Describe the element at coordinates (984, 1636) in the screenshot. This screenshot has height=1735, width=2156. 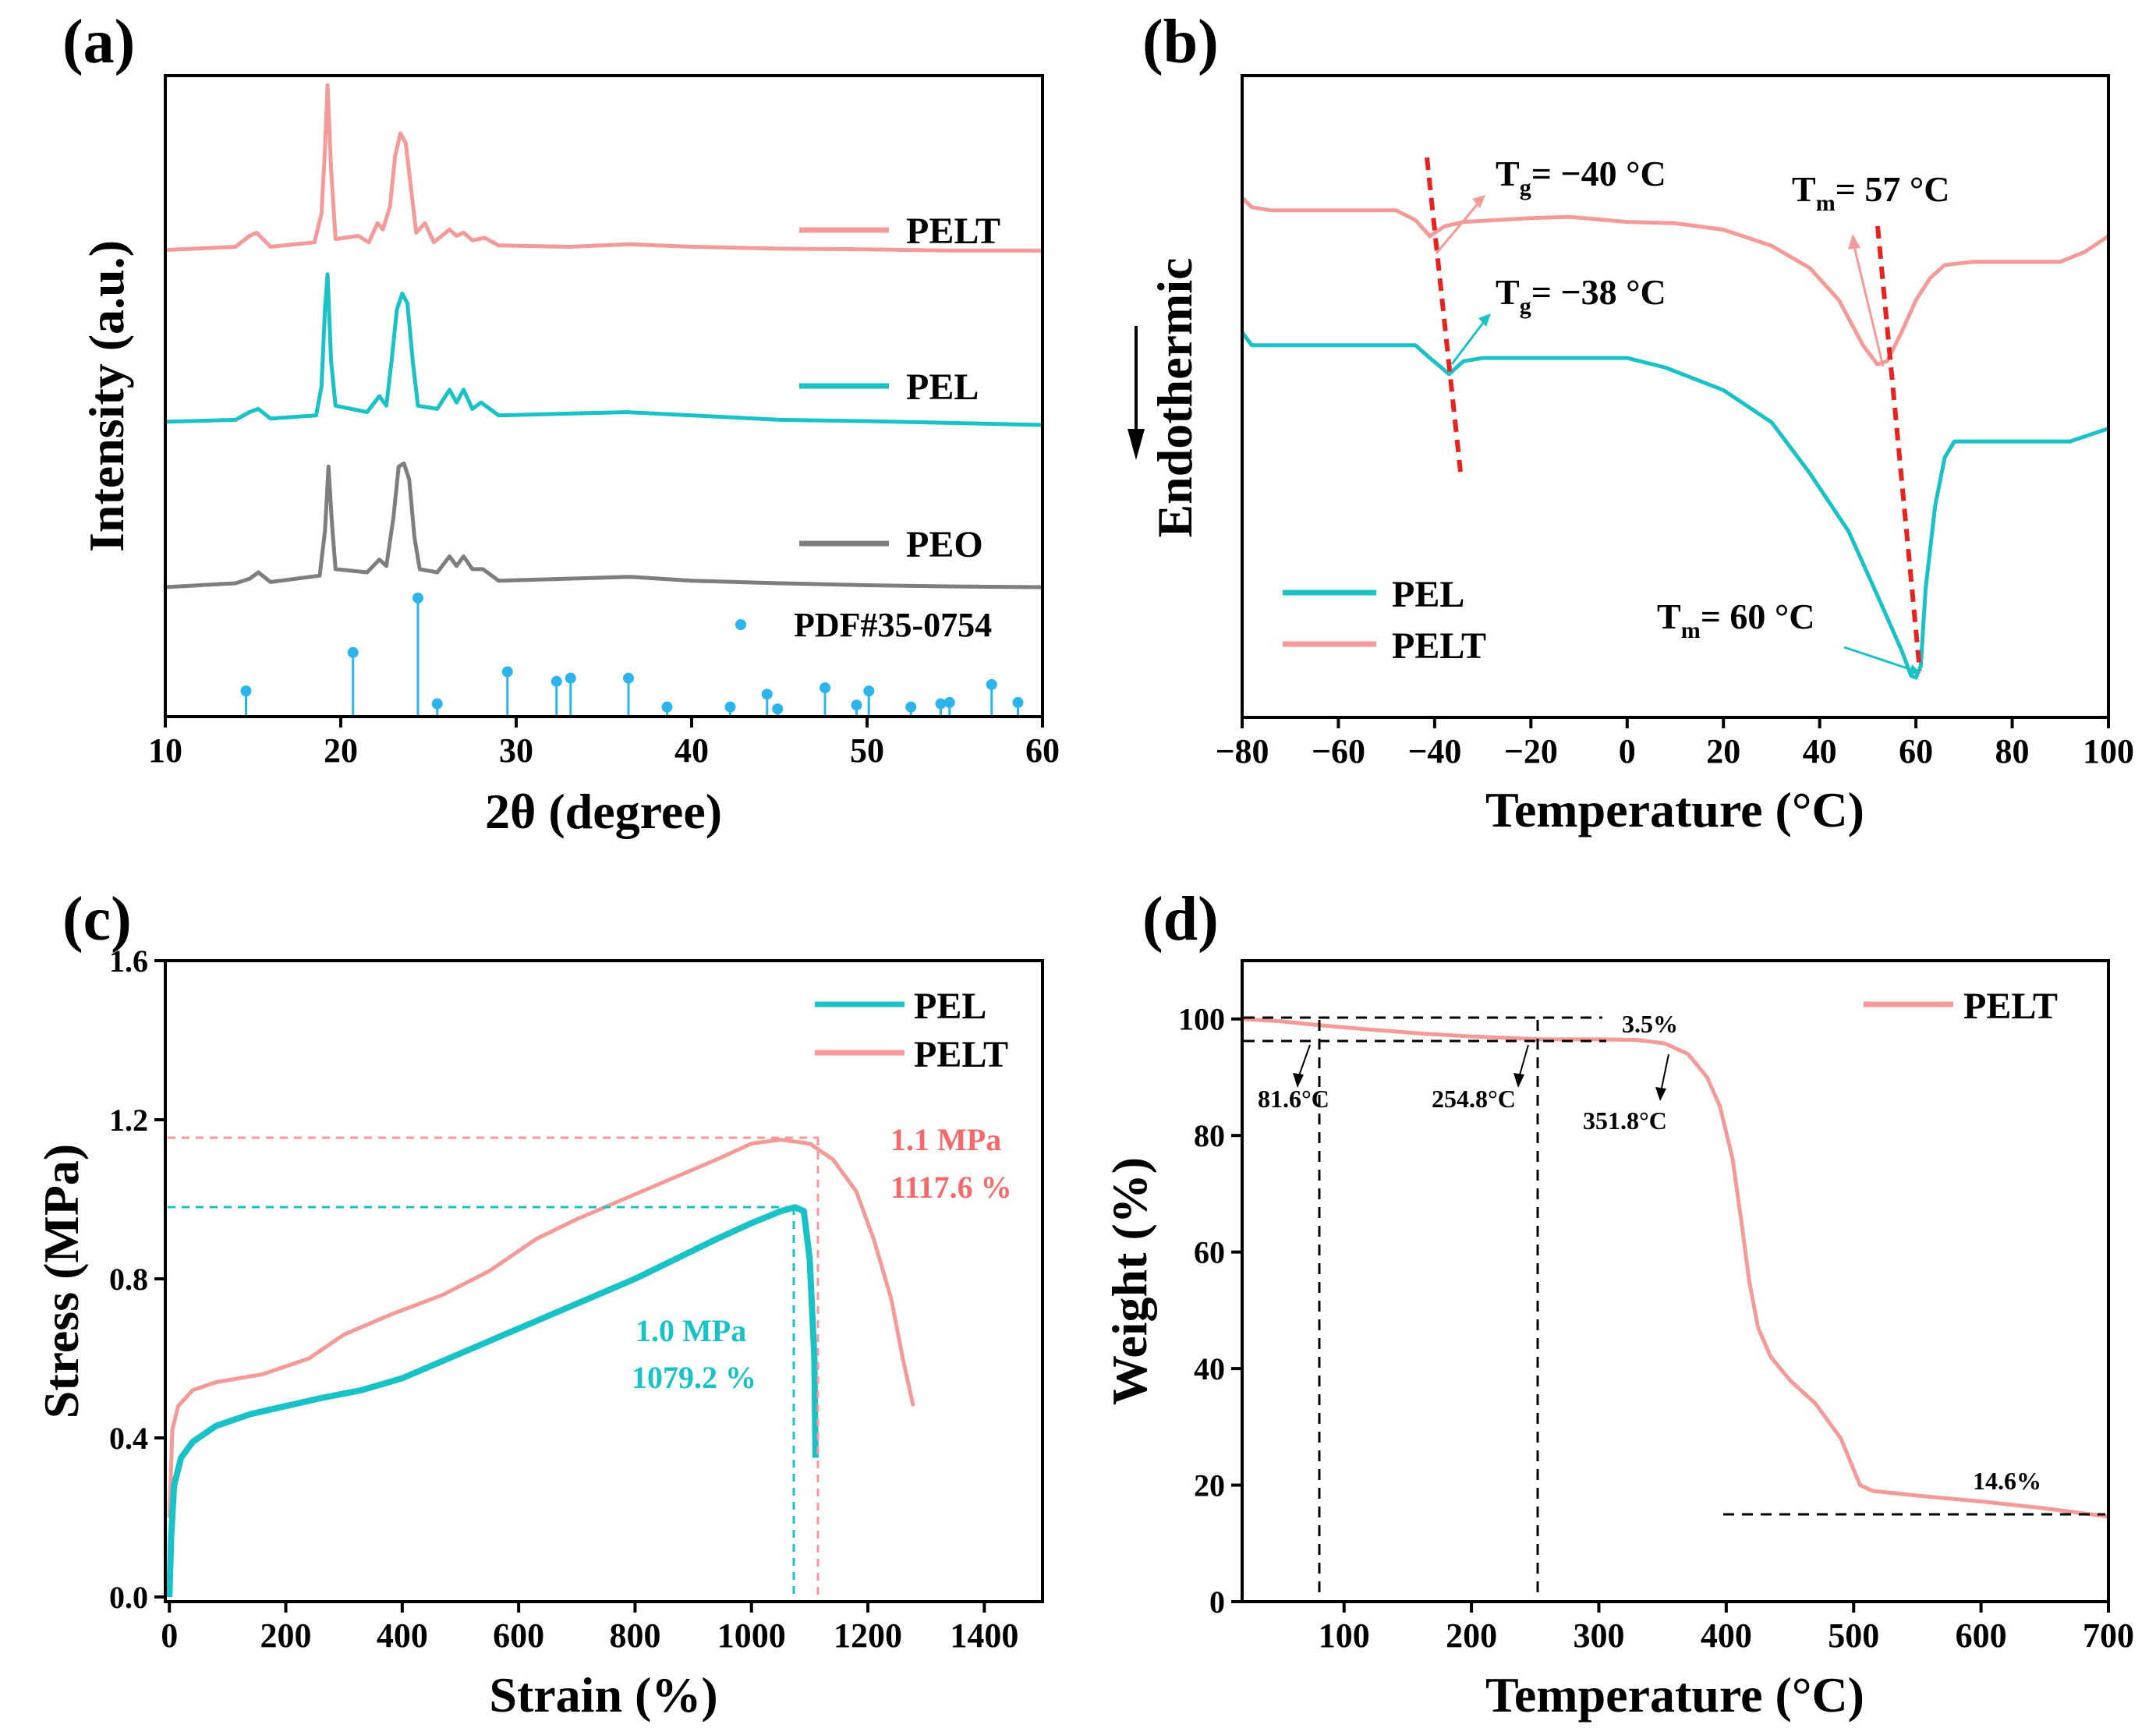
I see `c-x-tick-label: 1400` at that location.